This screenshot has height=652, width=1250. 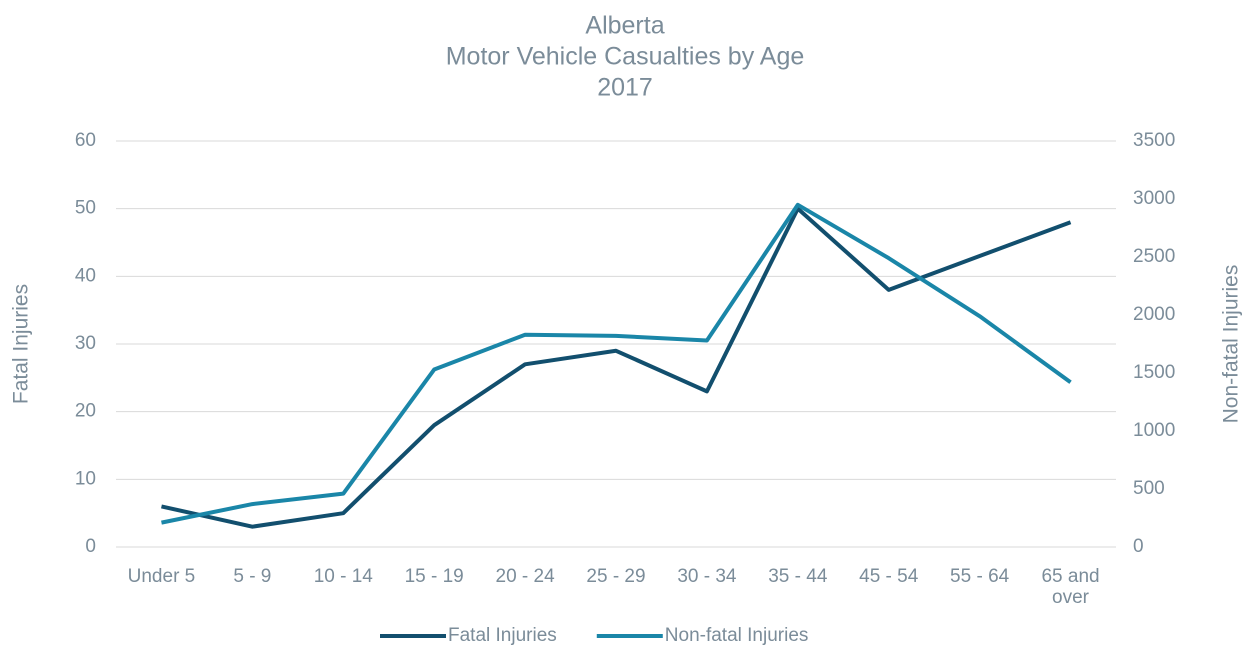 What do you see at coordinates (707, 576) in the screenshot?
I see `x-tick-label: 30 - 34` at bounding box center [707, 576].